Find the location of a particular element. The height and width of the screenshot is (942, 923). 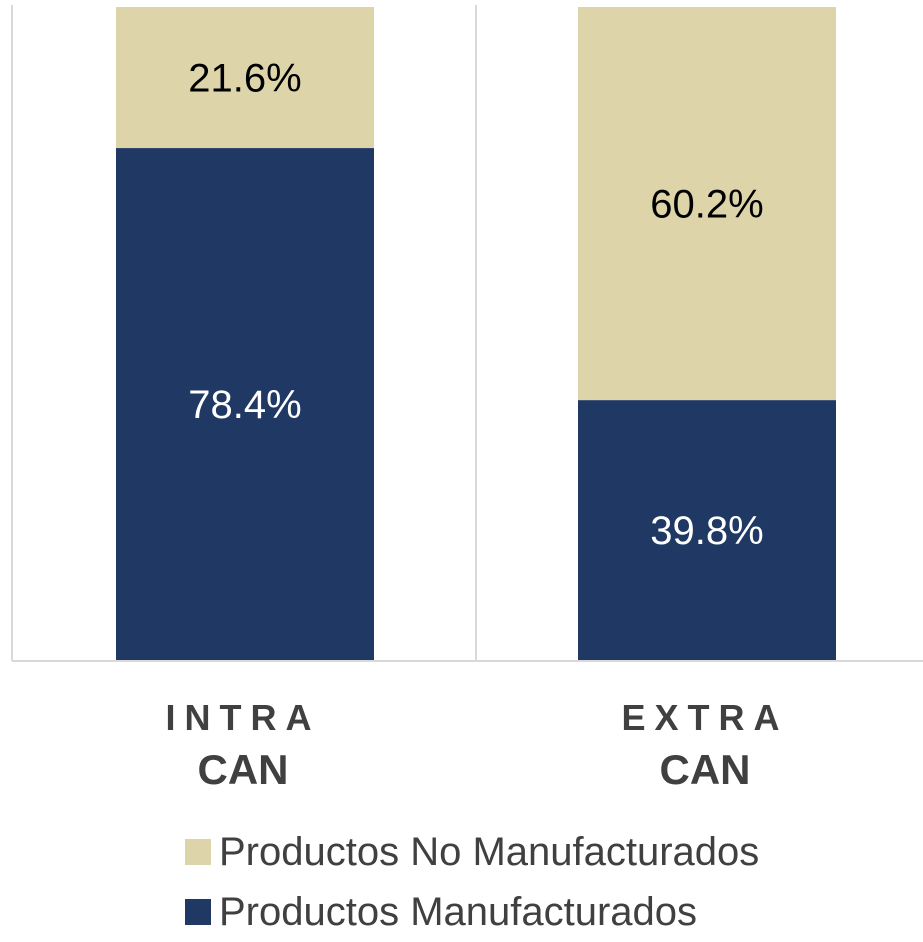

data-label-no-manufacturados-0: 21.6% is located at coordinates (244, 79).